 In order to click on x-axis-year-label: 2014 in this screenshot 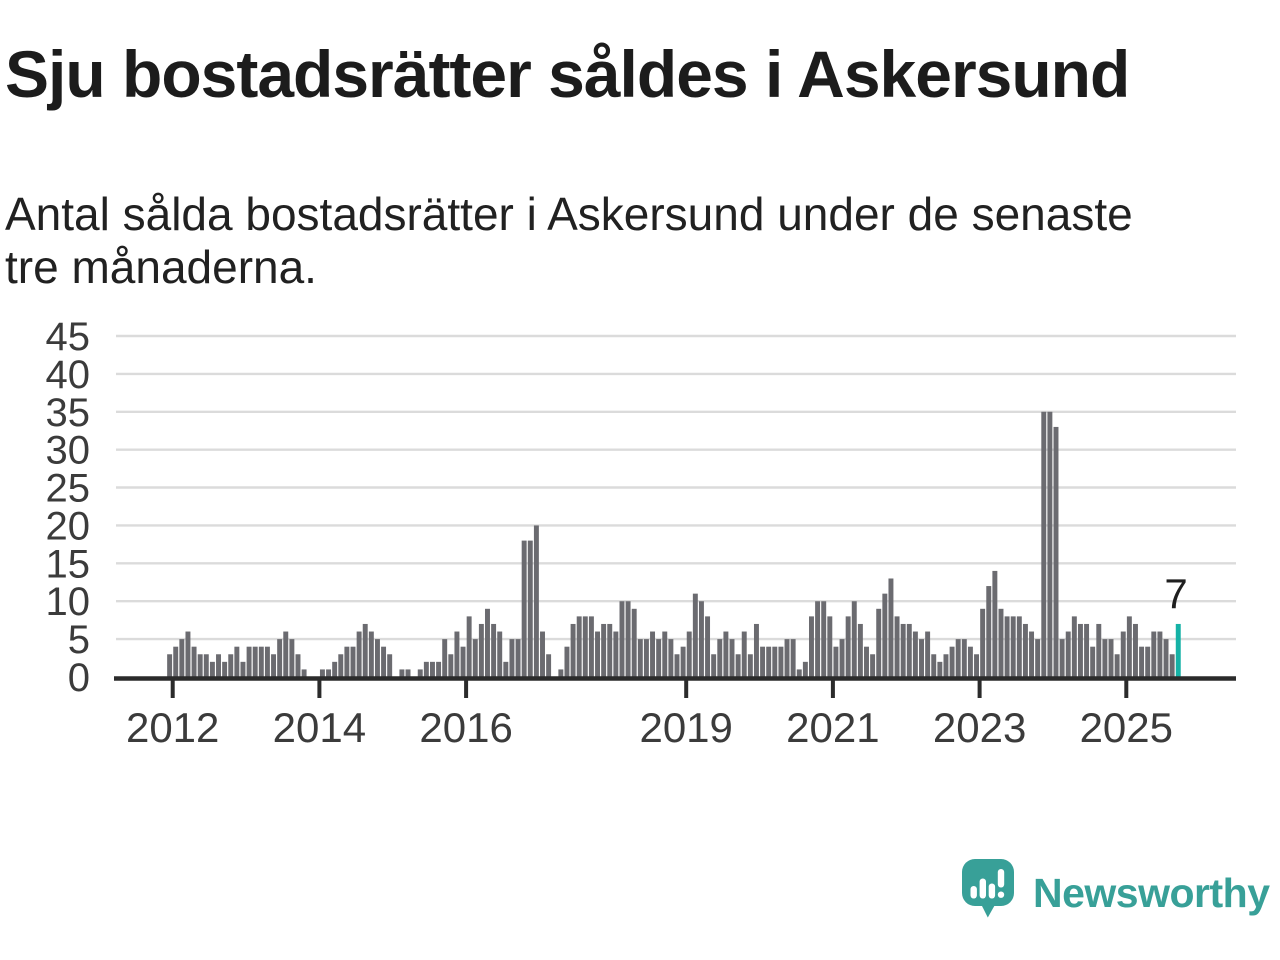, I will do `click(319, 727)`.